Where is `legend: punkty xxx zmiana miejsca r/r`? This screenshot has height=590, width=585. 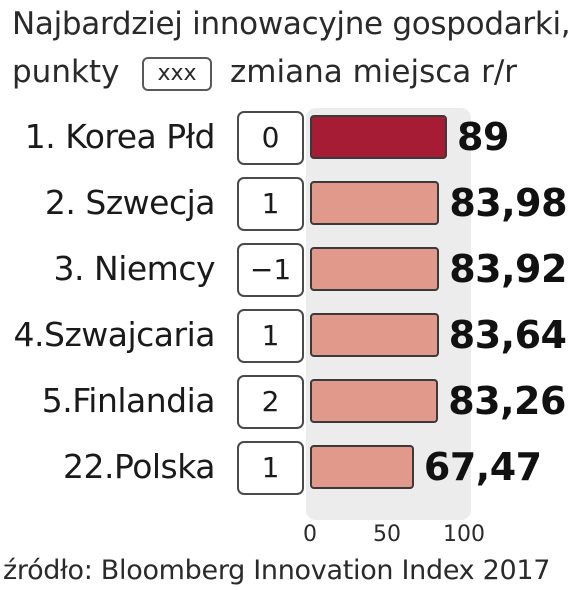 legend: punkty xxx zmiana miejsca r/r is located at coordinates (292, 76).